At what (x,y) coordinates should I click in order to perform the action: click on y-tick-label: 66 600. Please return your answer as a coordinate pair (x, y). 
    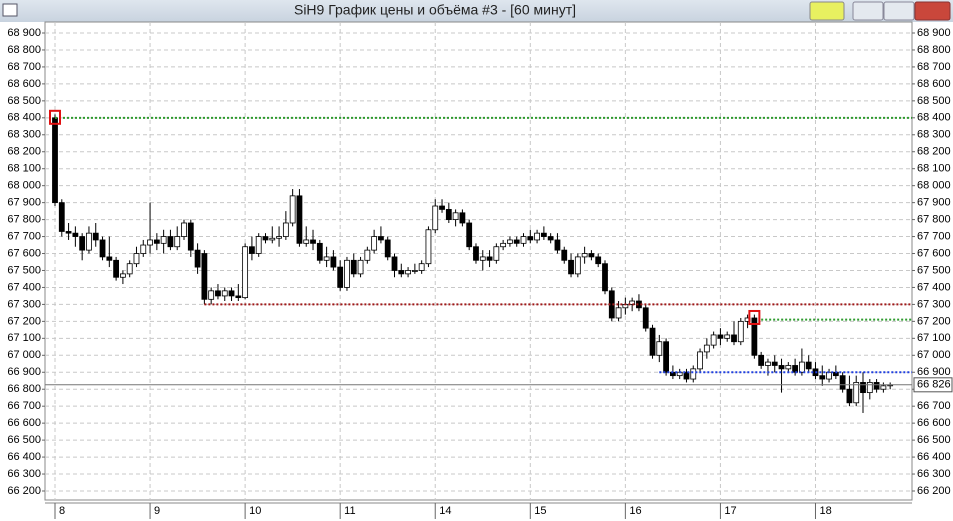
    Looking at the image, I should click on (934, 423).